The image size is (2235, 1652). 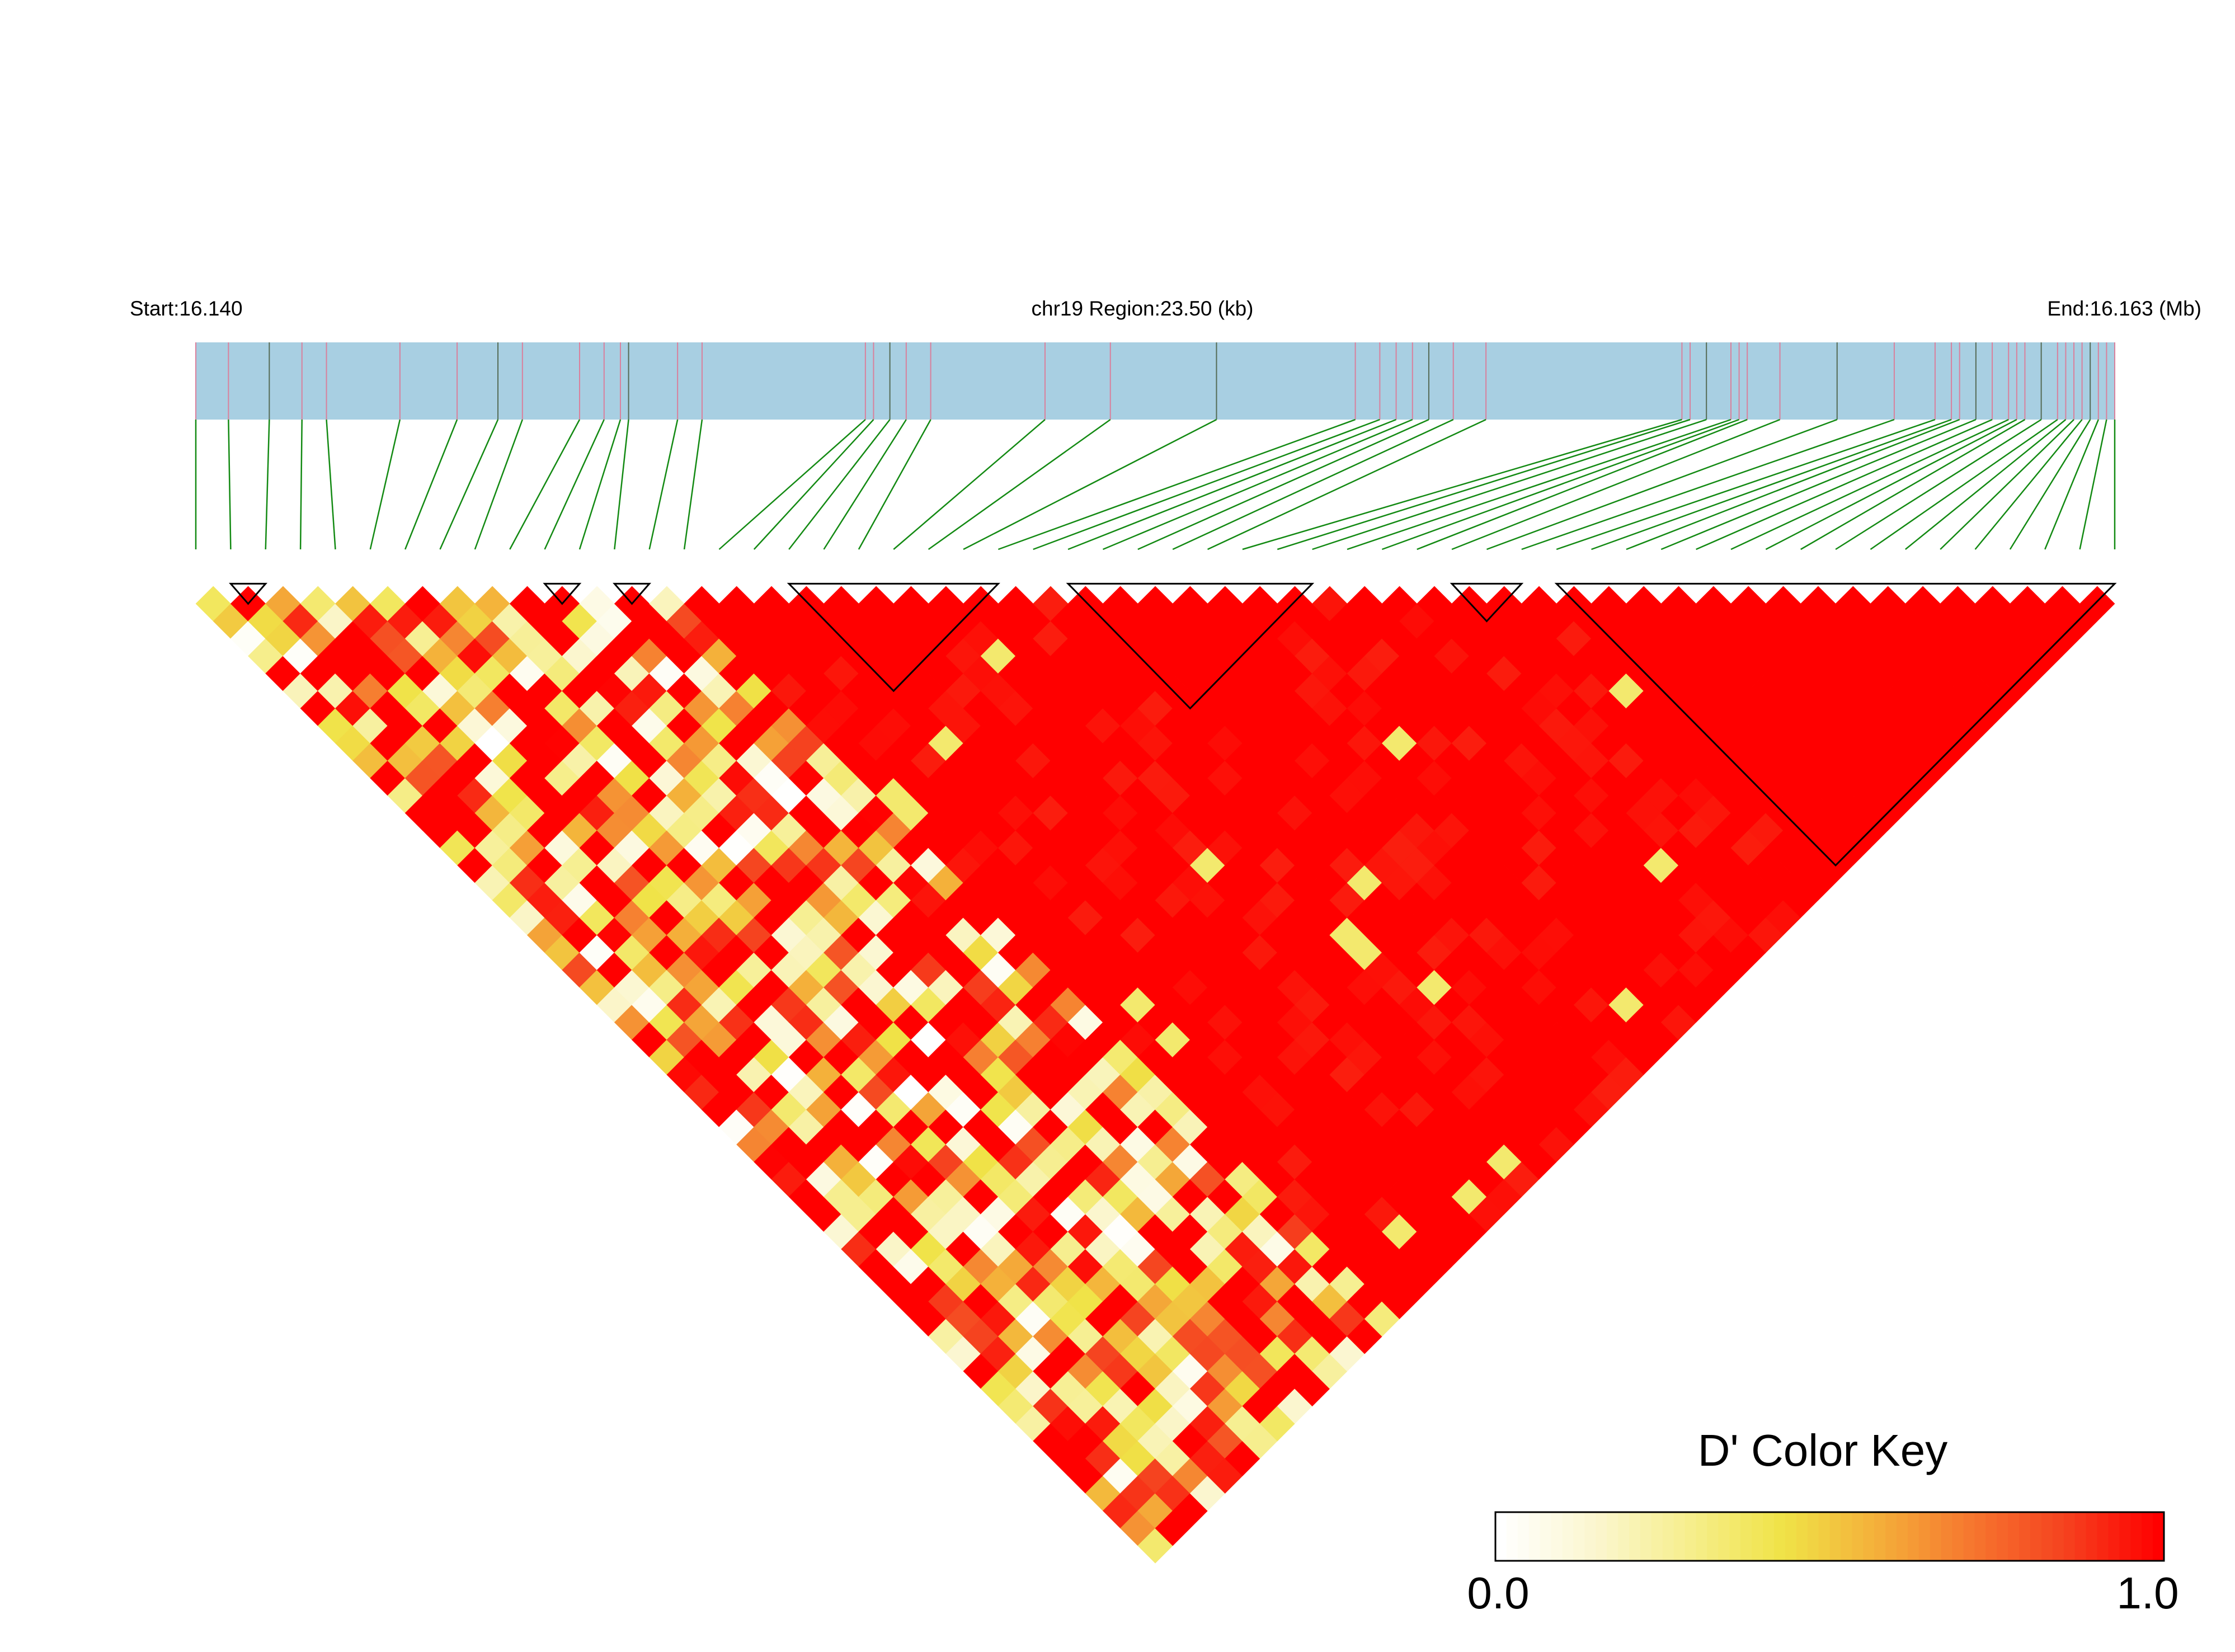 I want to click on chromosome-region-track, so click(x=1155, y=381).